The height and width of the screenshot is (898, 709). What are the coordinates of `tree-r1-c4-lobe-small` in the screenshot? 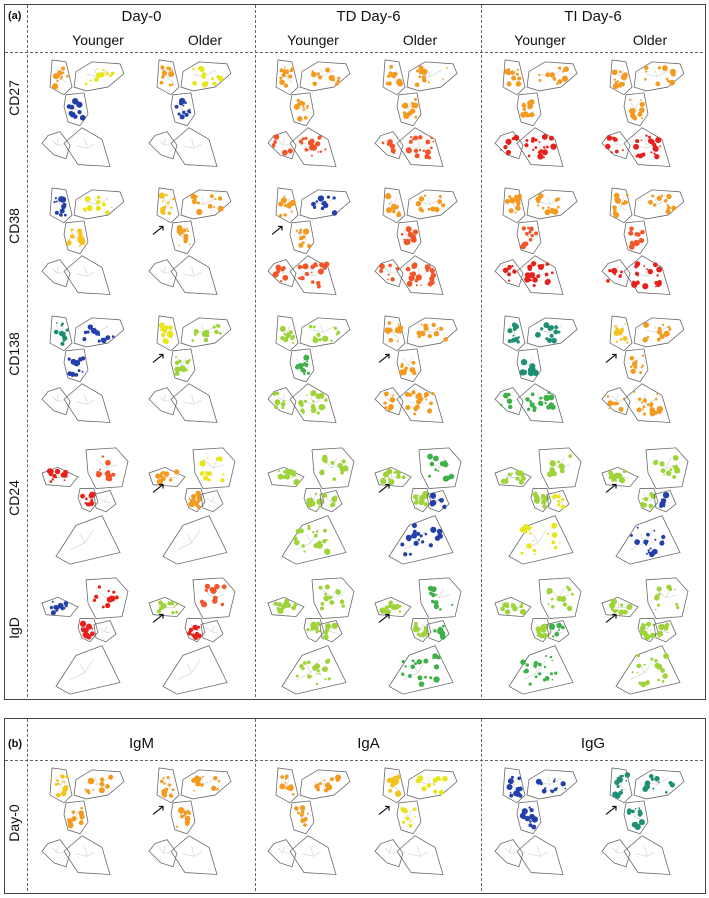 It's located at (509, 273).